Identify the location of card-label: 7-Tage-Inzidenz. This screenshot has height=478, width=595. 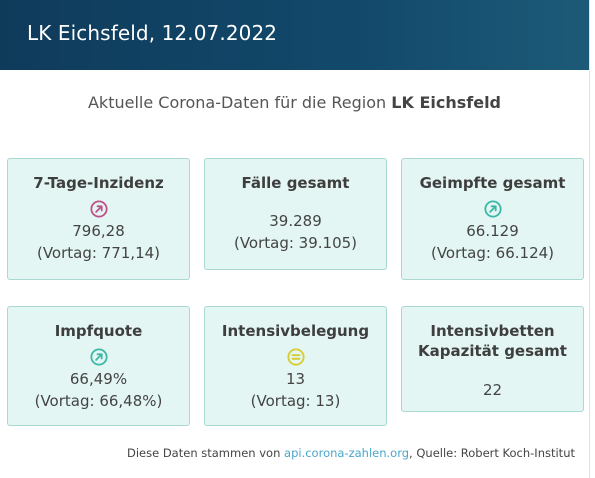
(98, 183).